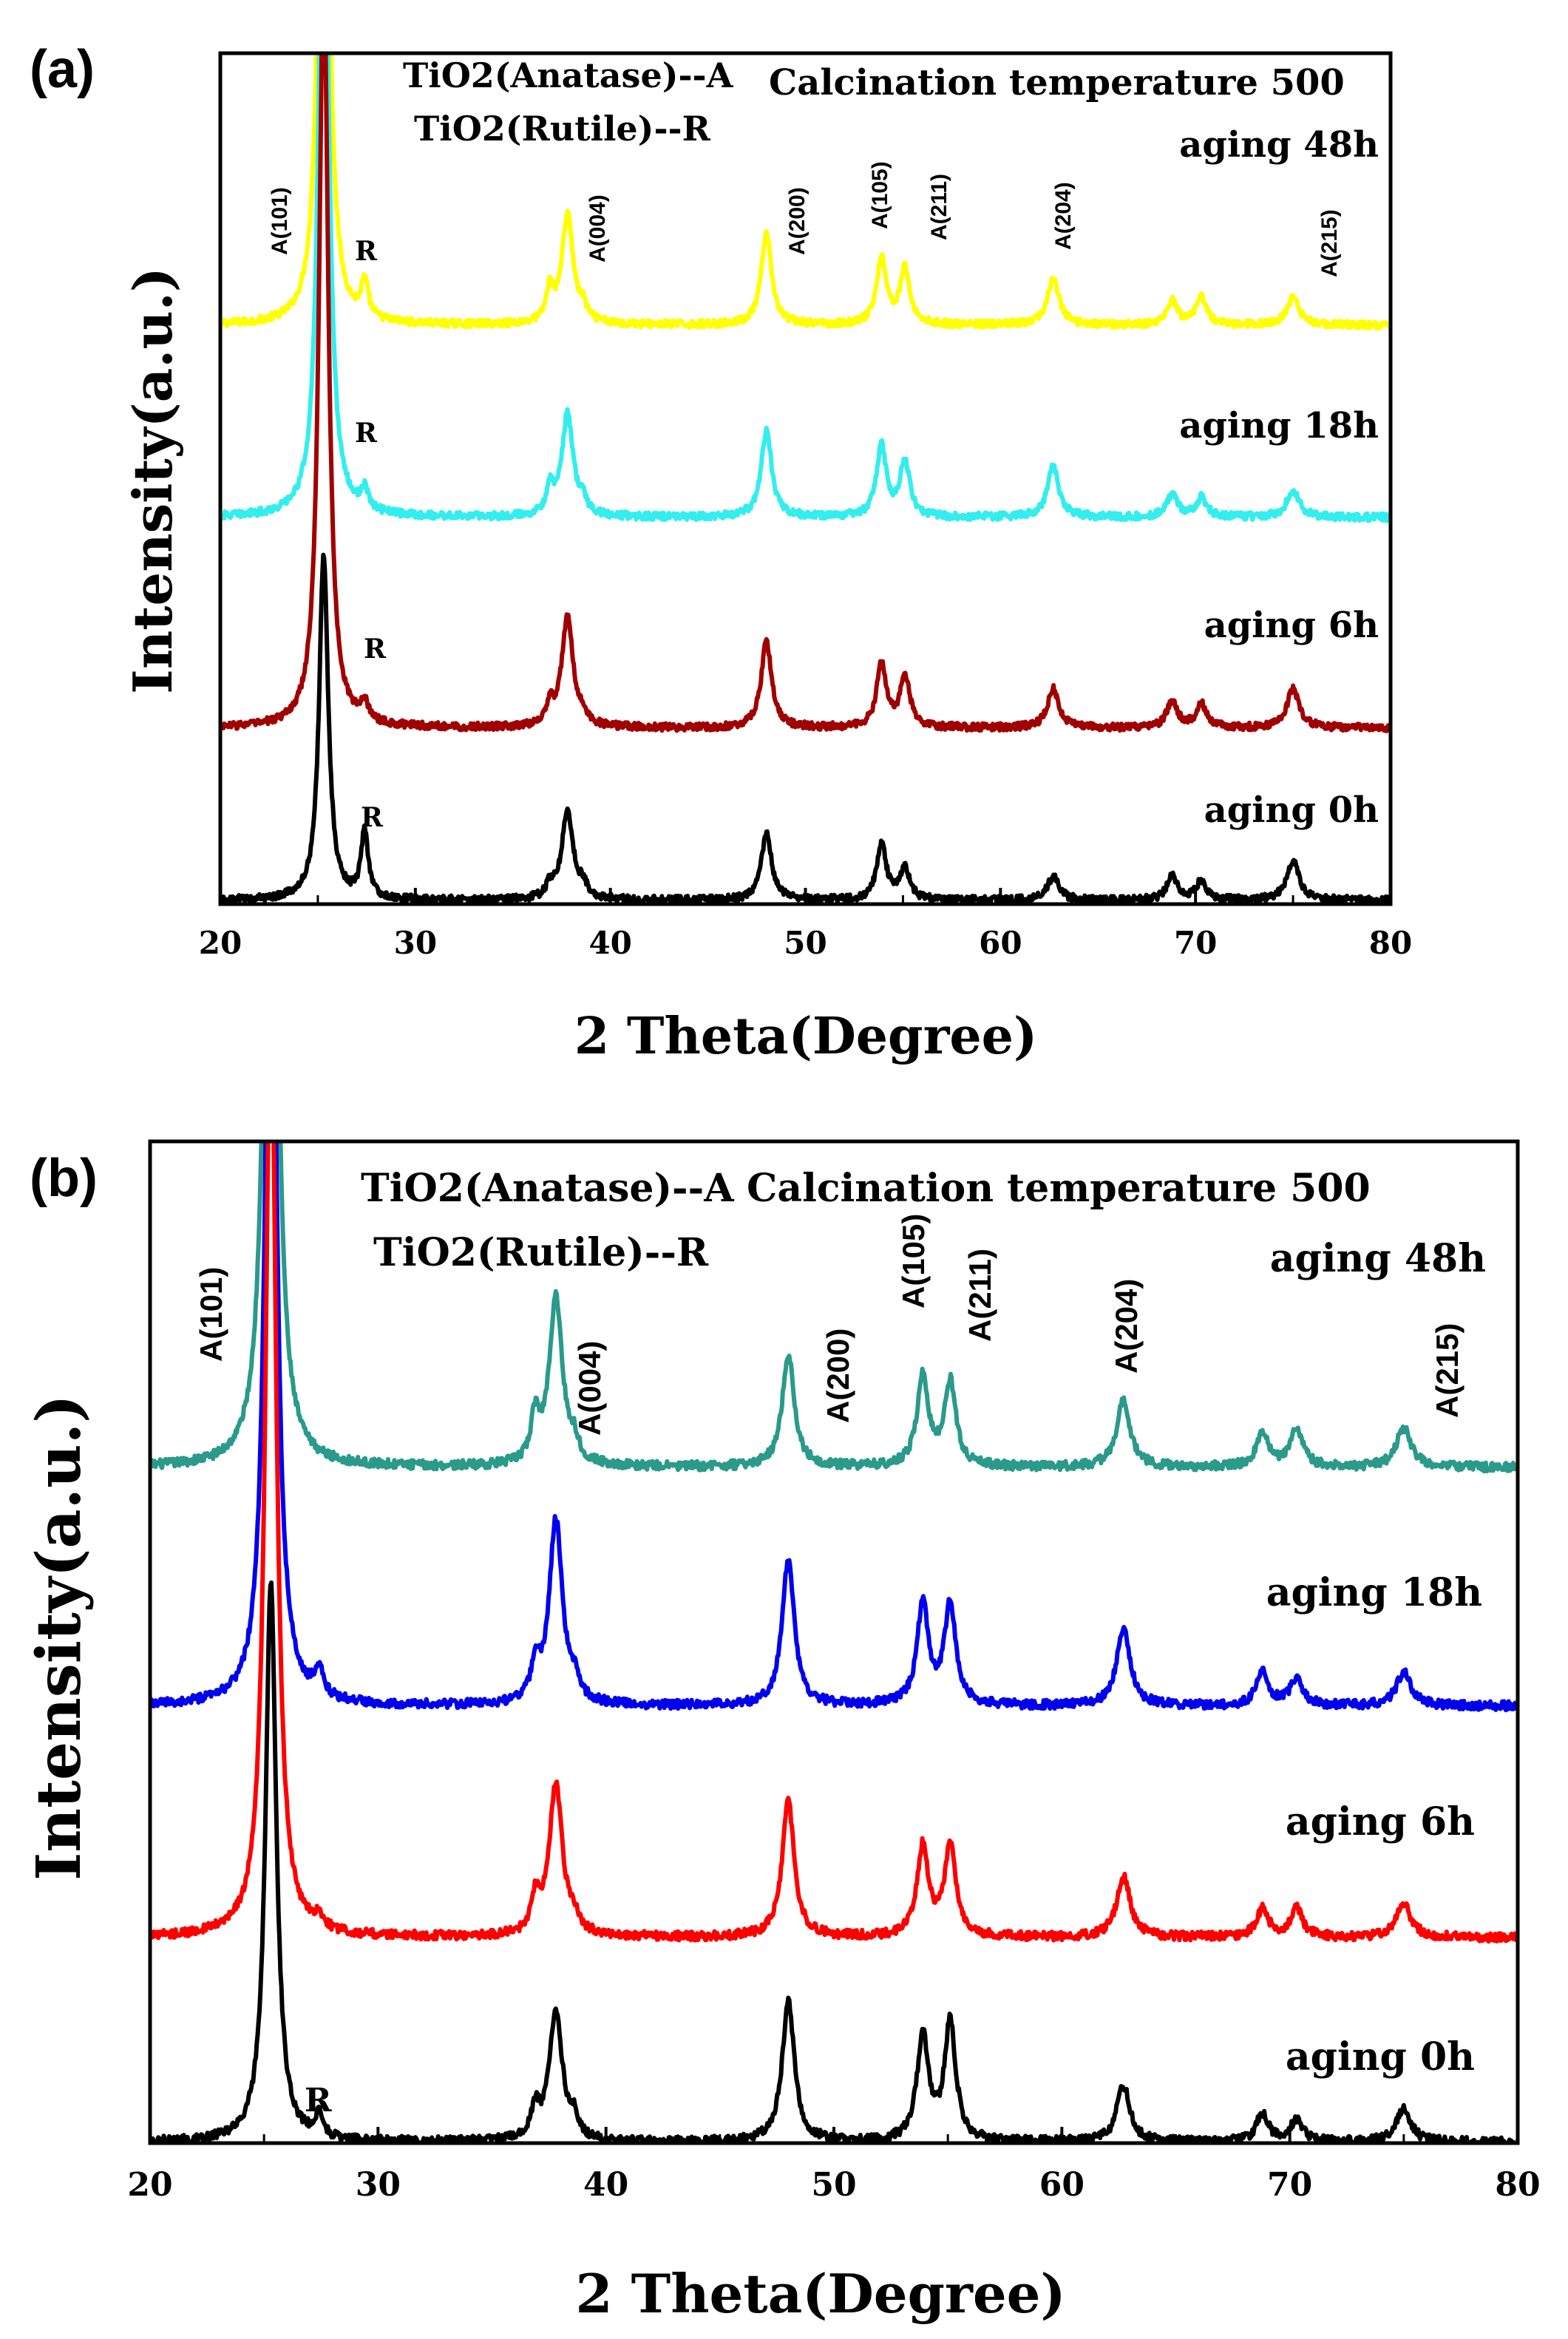 The width and height of the screenshot is (1568, 2339). I want to click on panel-a-legend-rutile: TiO2(Rutile)--R, so click(562, 129).